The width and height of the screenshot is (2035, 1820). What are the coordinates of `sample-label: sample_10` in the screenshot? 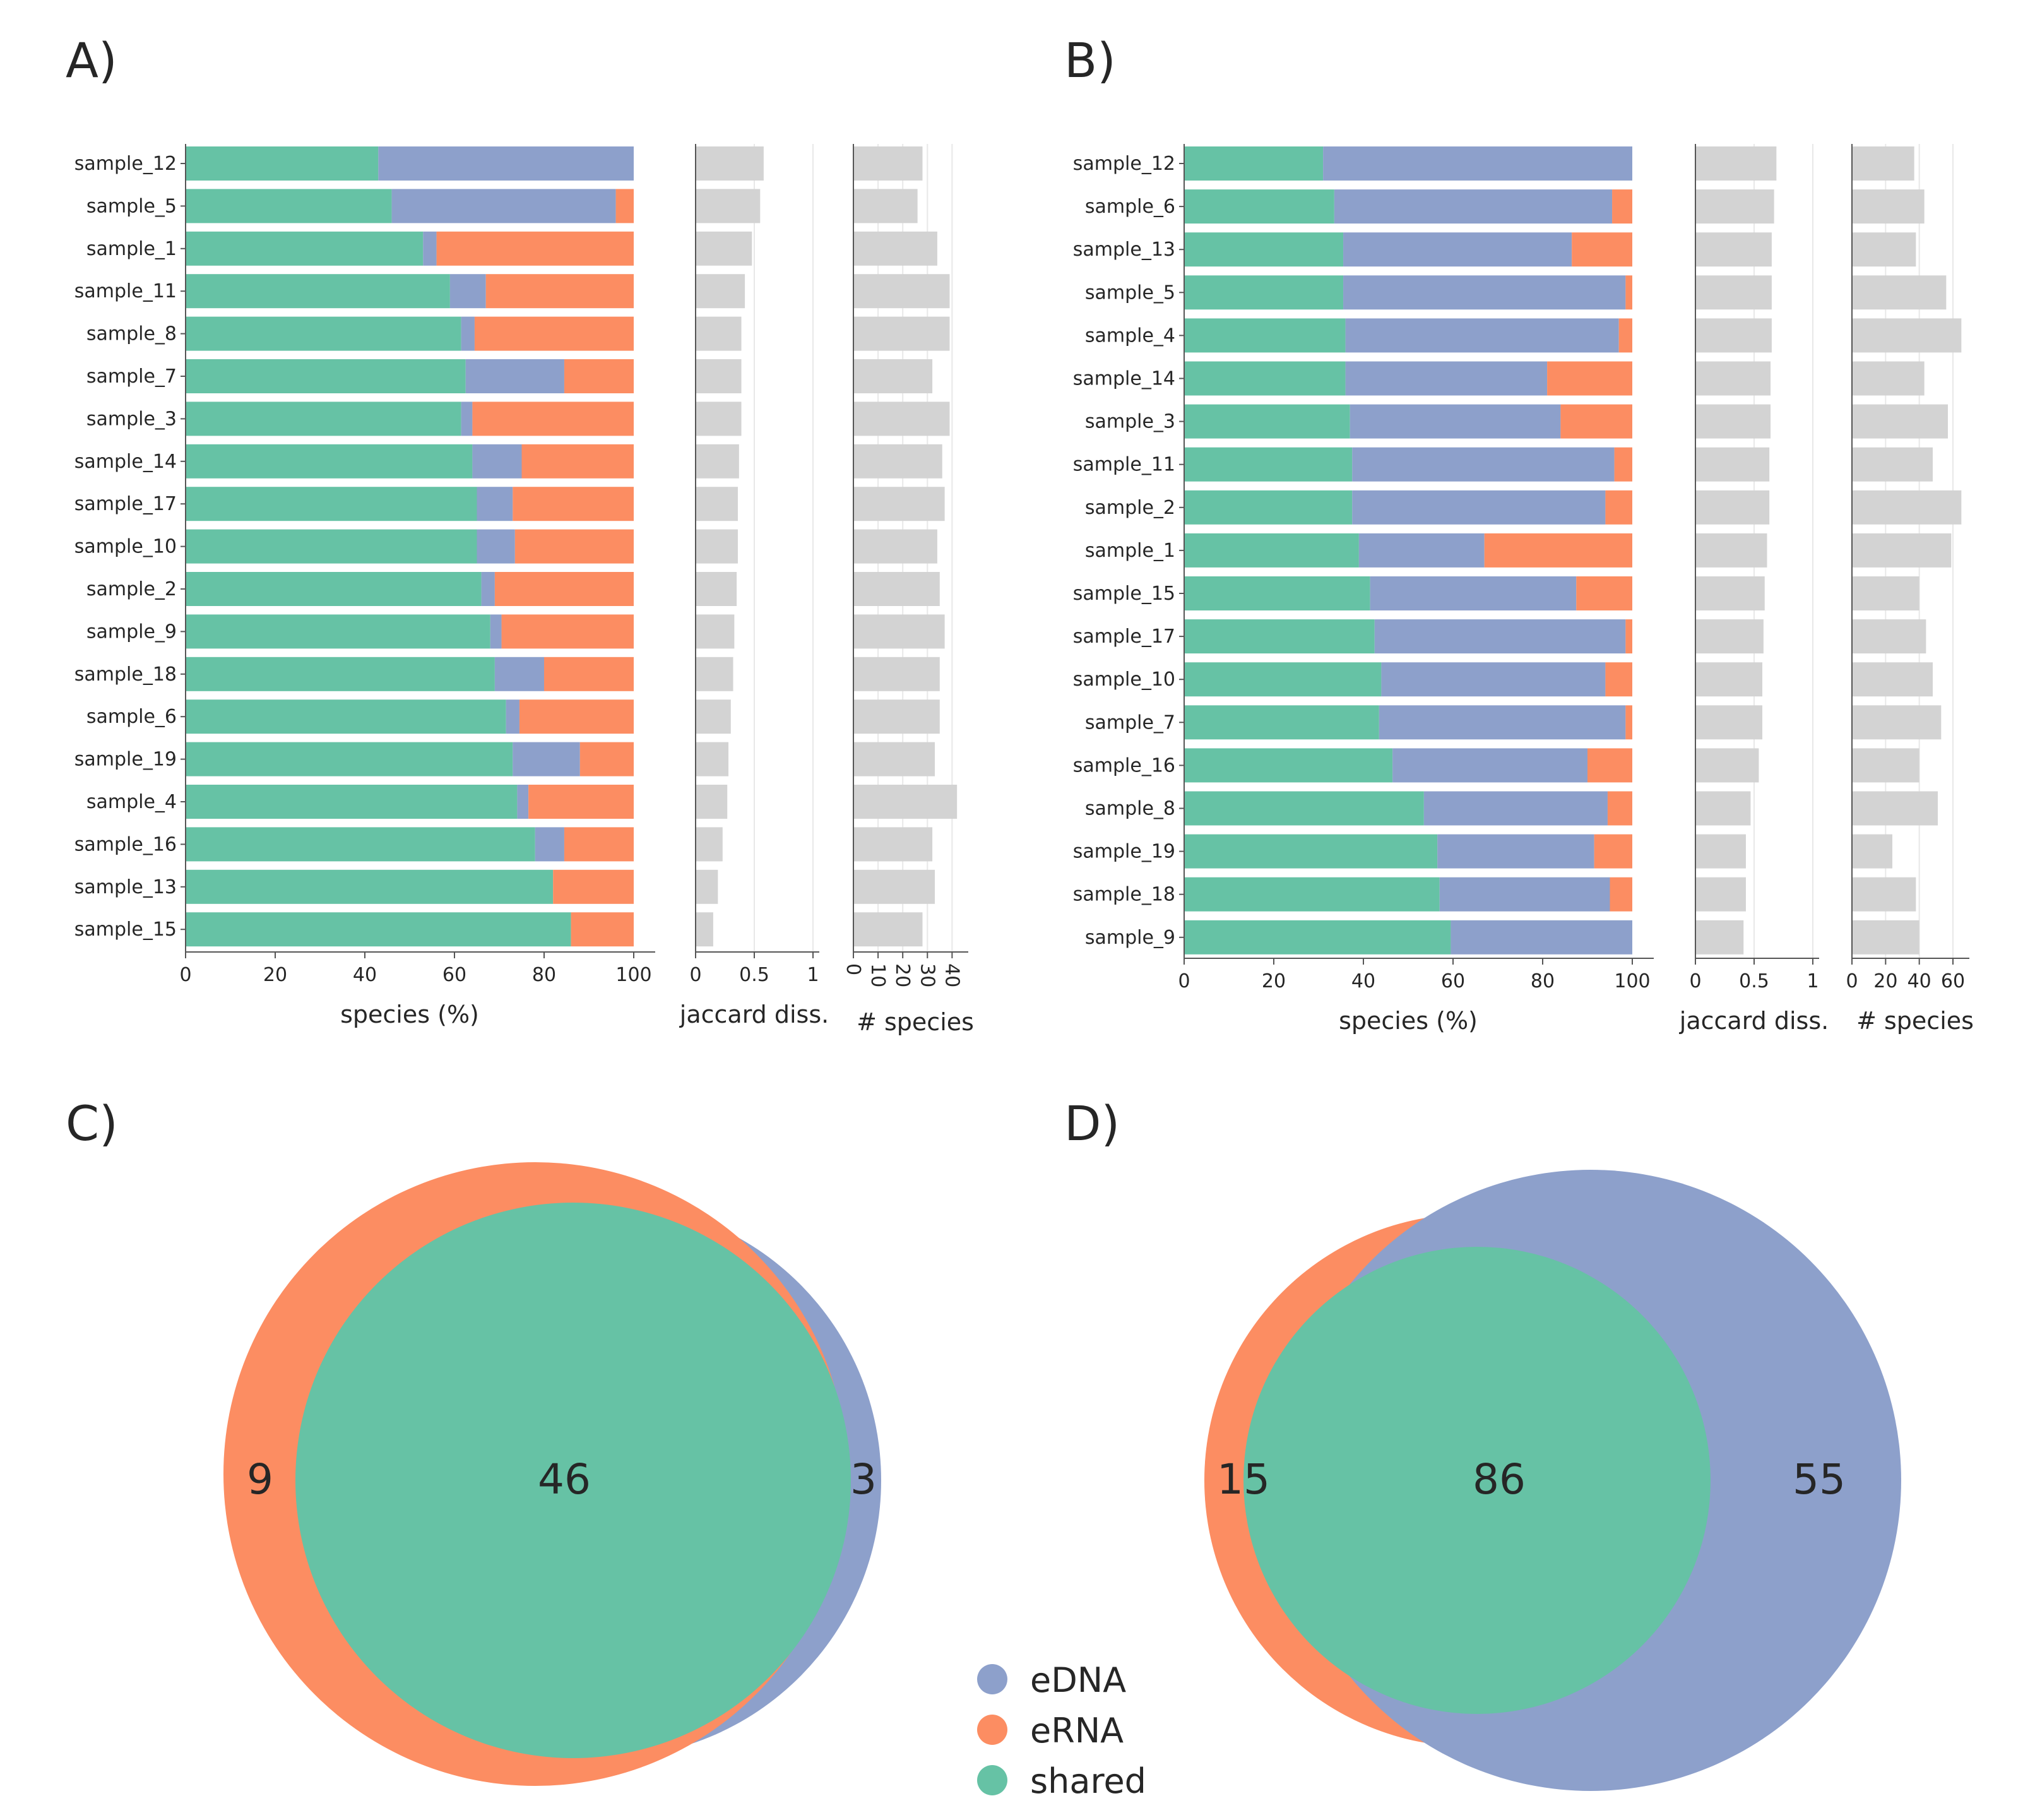 It's located at (1124, 680).